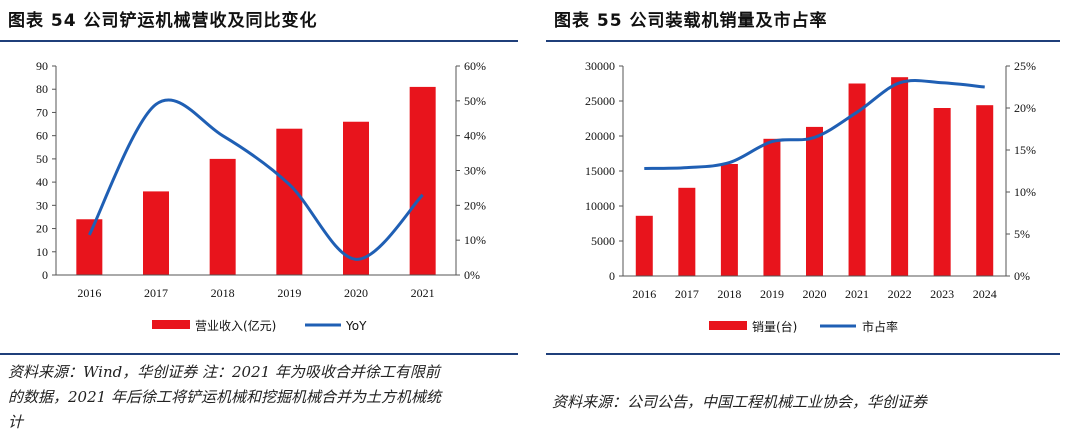 The width and height of the screenshot is (1066, 435). Describe the element at coordinates (42, 205) in the screenshot. I see `left-tick-label: 30` at that location.